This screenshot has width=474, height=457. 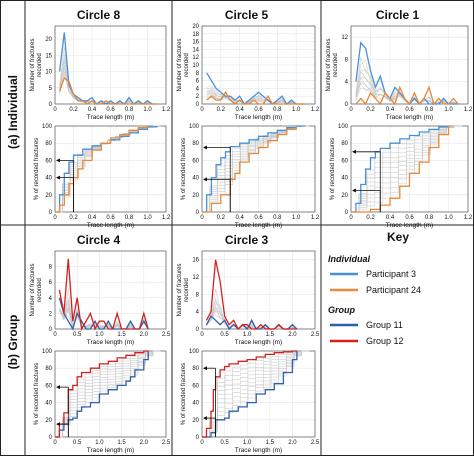 What do you see at coordinates (195, 66) in the screenshot?
I see `y-tick-label: 10` at bounding box center [195, 66].